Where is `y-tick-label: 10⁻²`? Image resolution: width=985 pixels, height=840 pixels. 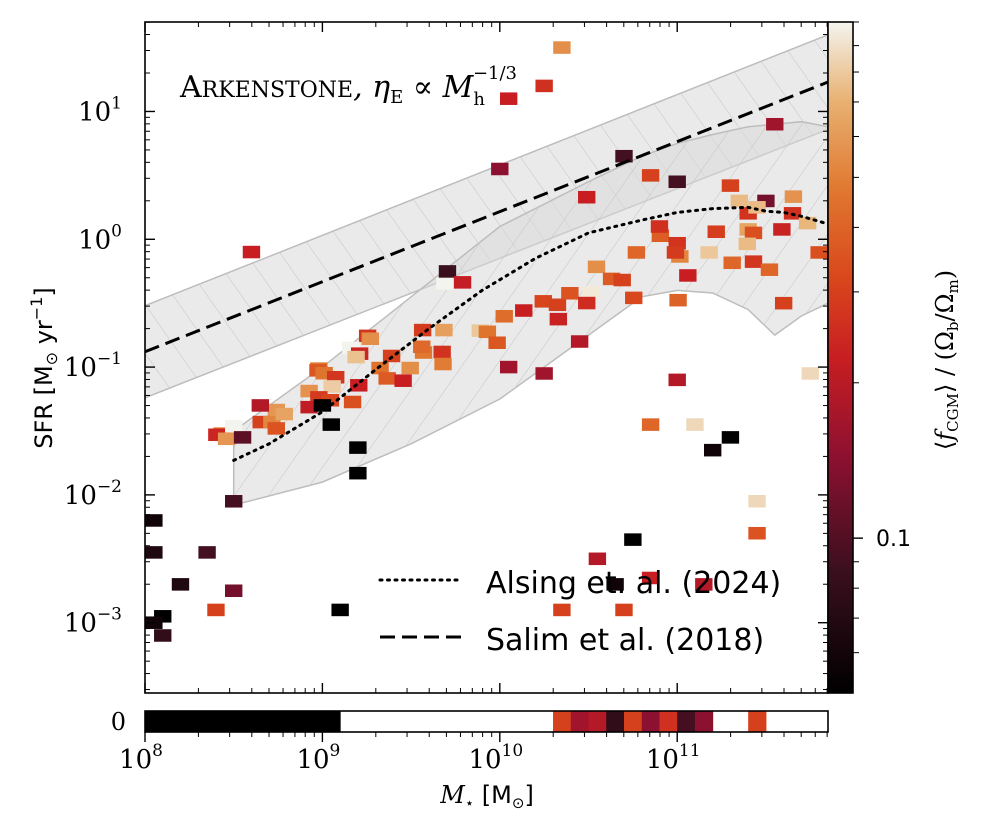 y-tick-label: 10⁻² is located at coordinates (93, 494).